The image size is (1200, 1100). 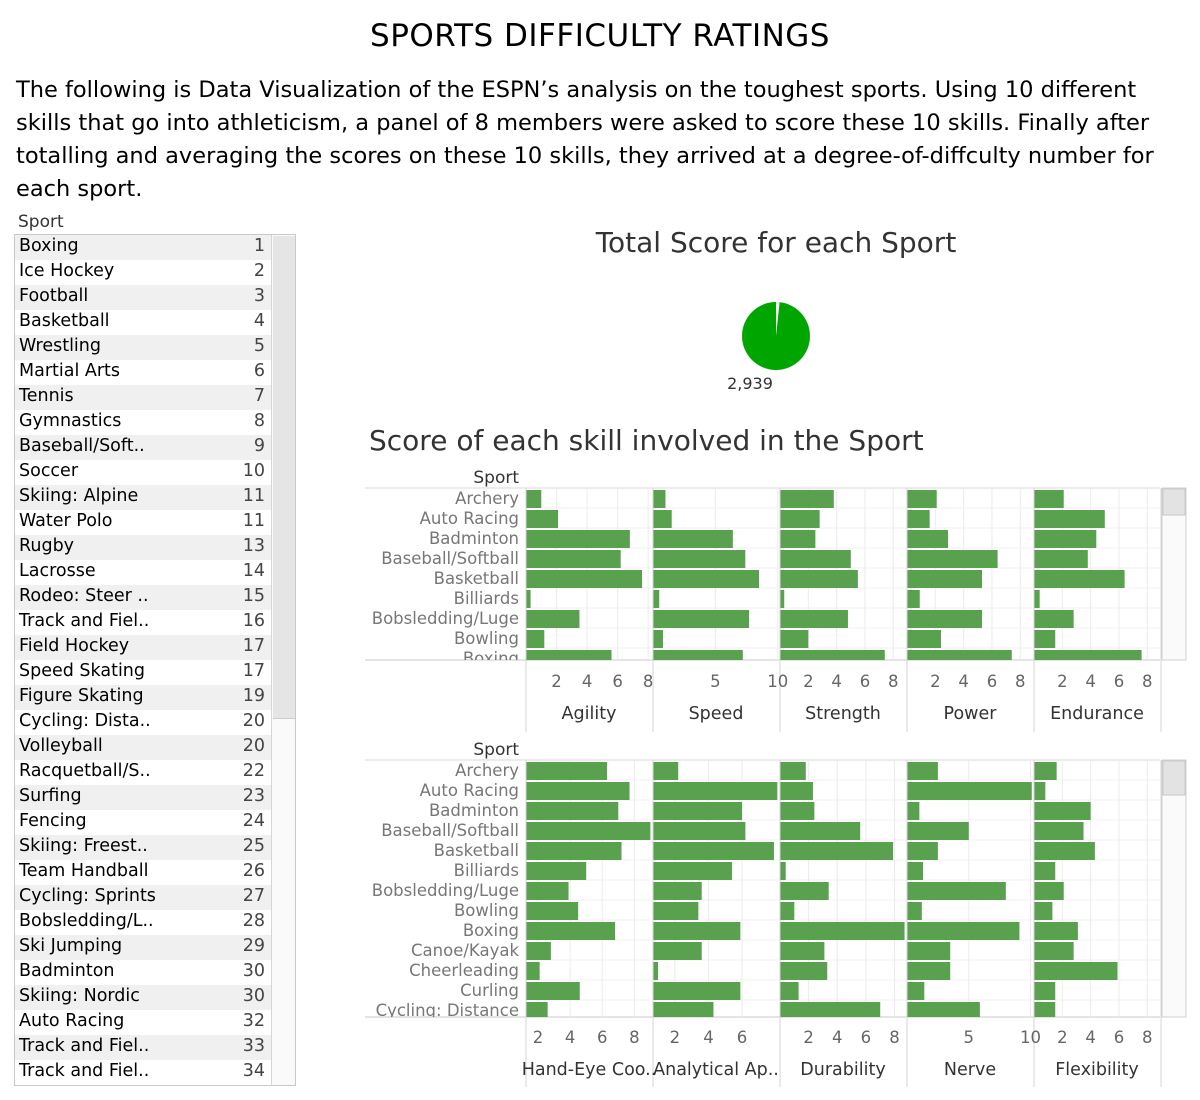 What do you see at coordinates (533, 971) in the screenshot?
I see `bar-hand-eye-coo--10` at bounding box center [533, 971].